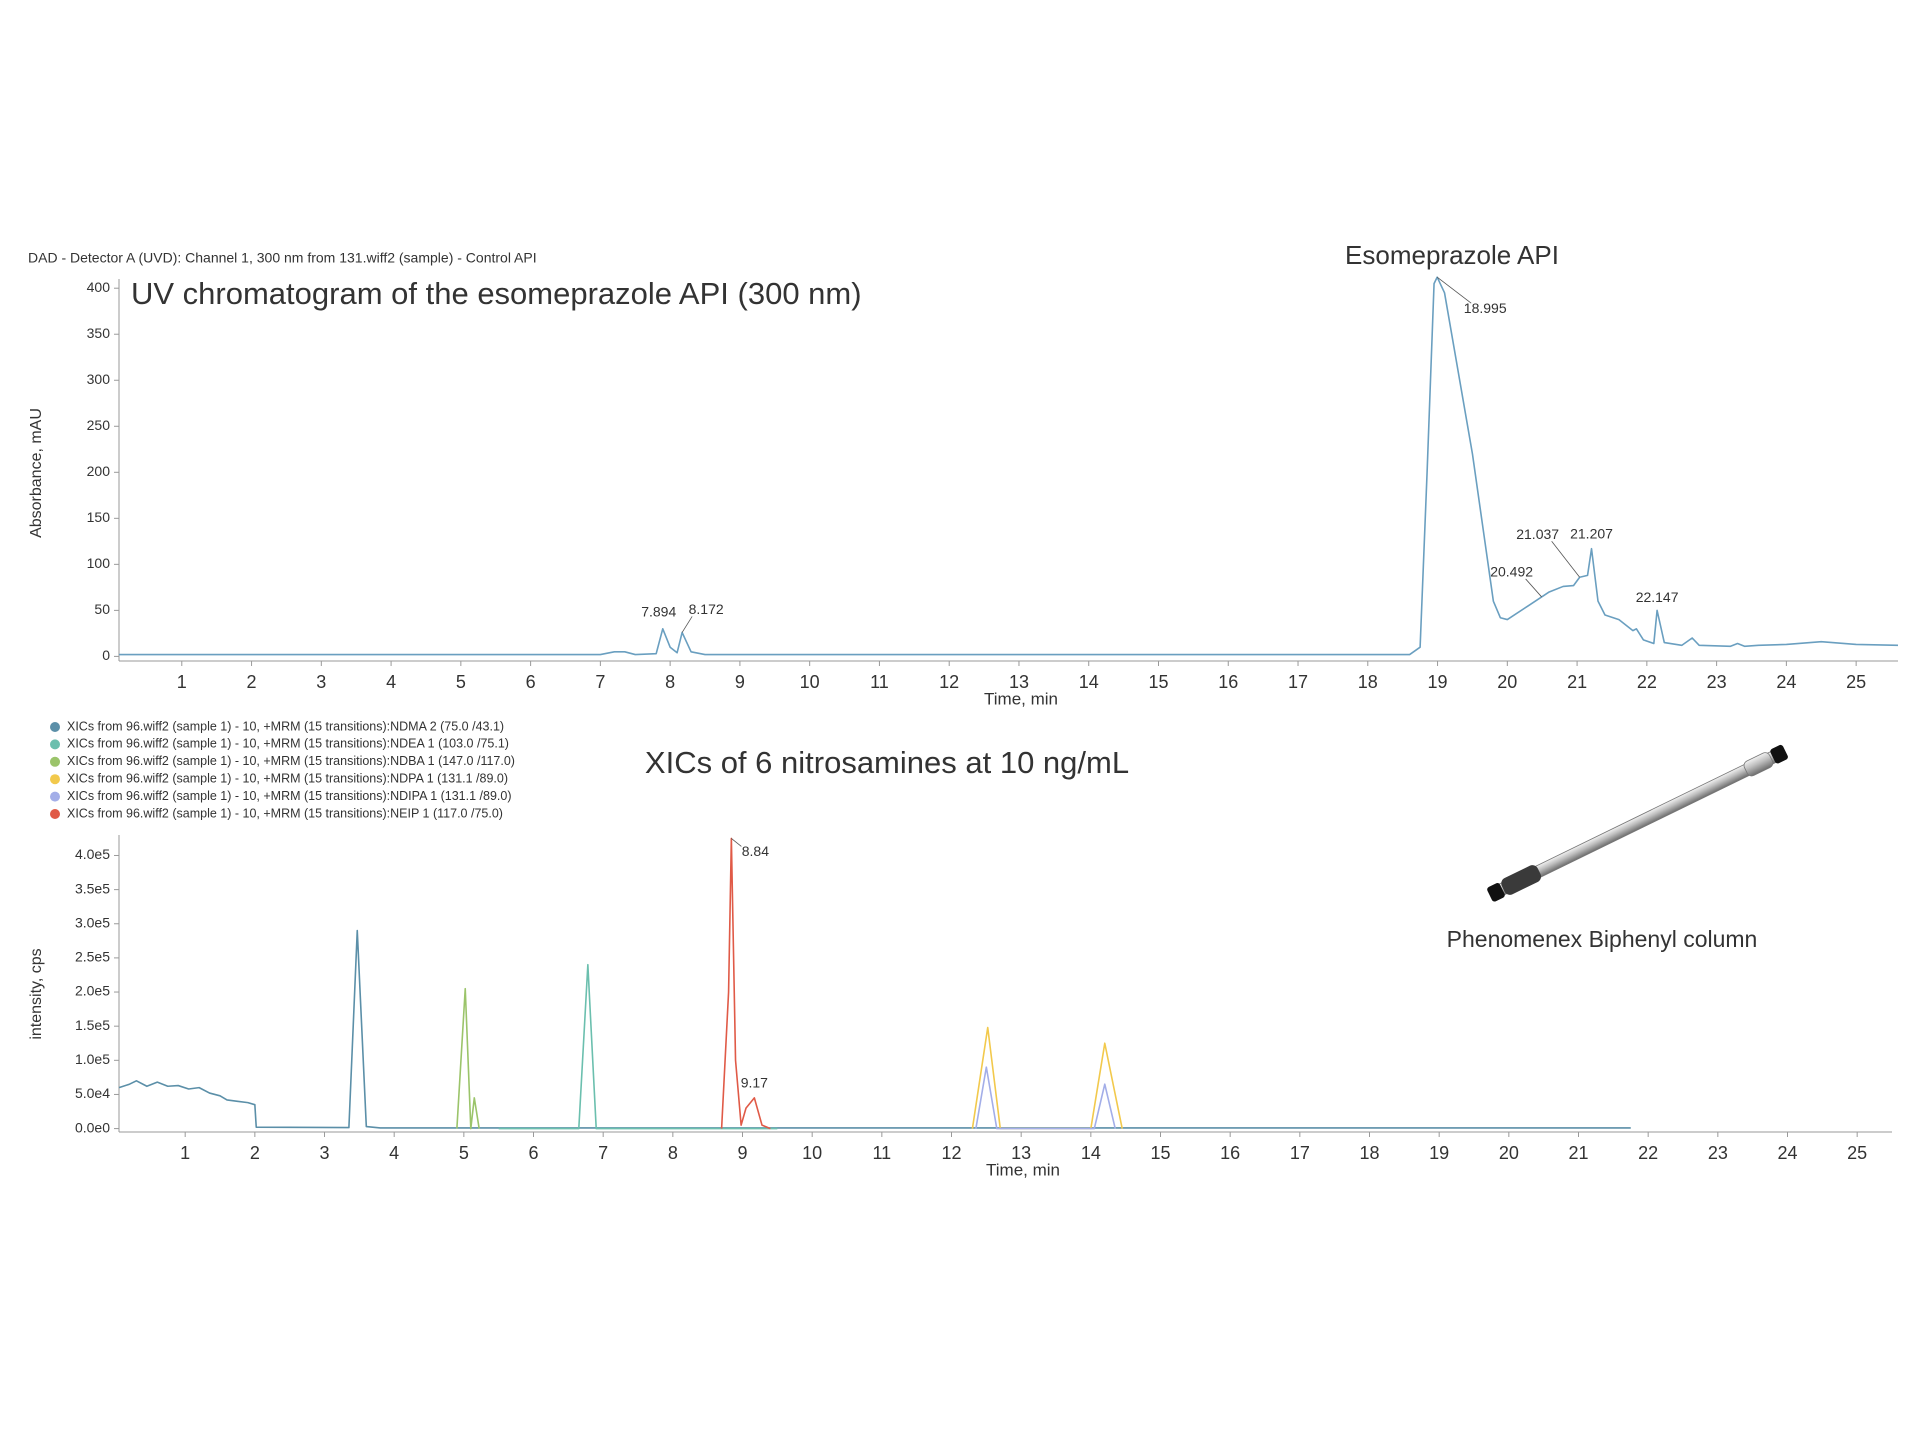 Image resolution: width=1920 pixels, height=1440 pixels. Describe the element at coordinates (1857, 1153) in the screenshot. I see `x-tick-label: 25` at that location.